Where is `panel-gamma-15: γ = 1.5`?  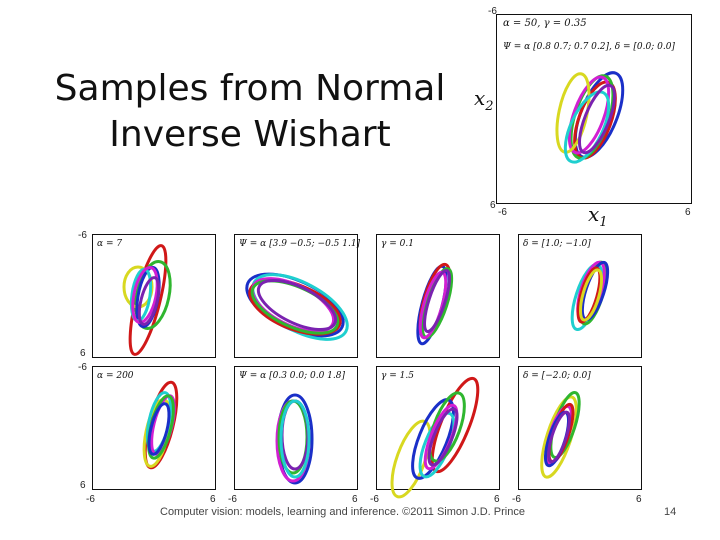
panel-gamma-15: γ = 1.5 is located at coordinates (438, 432).